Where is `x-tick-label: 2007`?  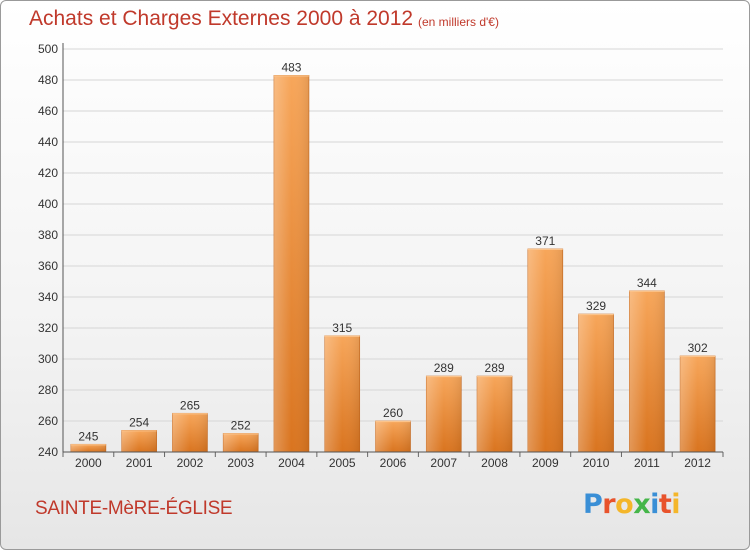 x-tick-label: 2007 is located at coordinates (443, 463).